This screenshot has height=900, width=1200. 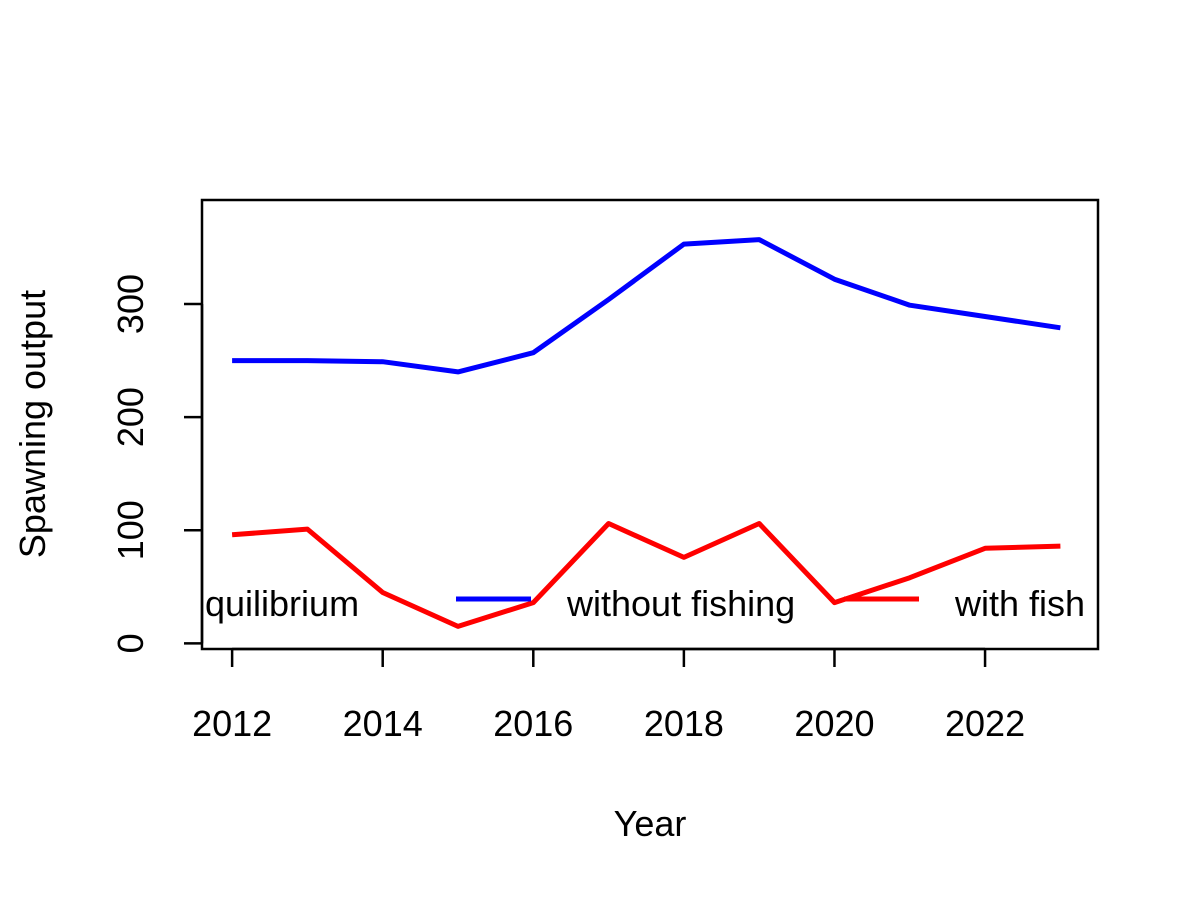 I want to click on y-tick-label: 0, so click(x=130, y=643).